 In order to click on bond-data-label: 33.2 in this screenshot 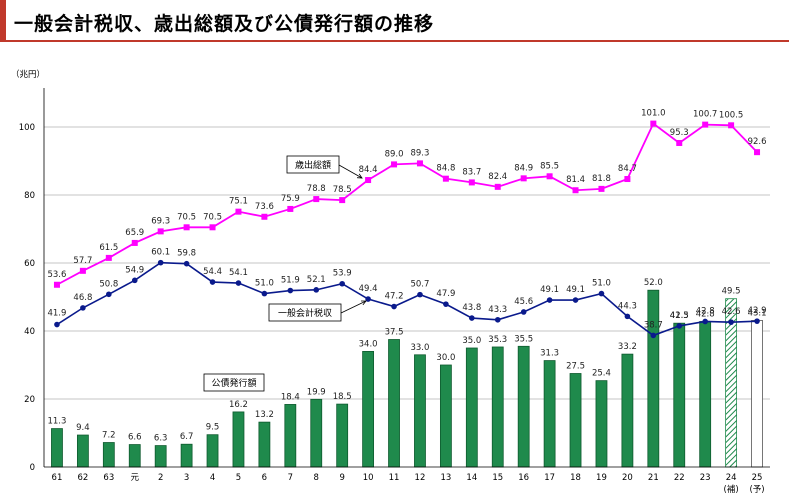, I will do `click(627, 347)`.